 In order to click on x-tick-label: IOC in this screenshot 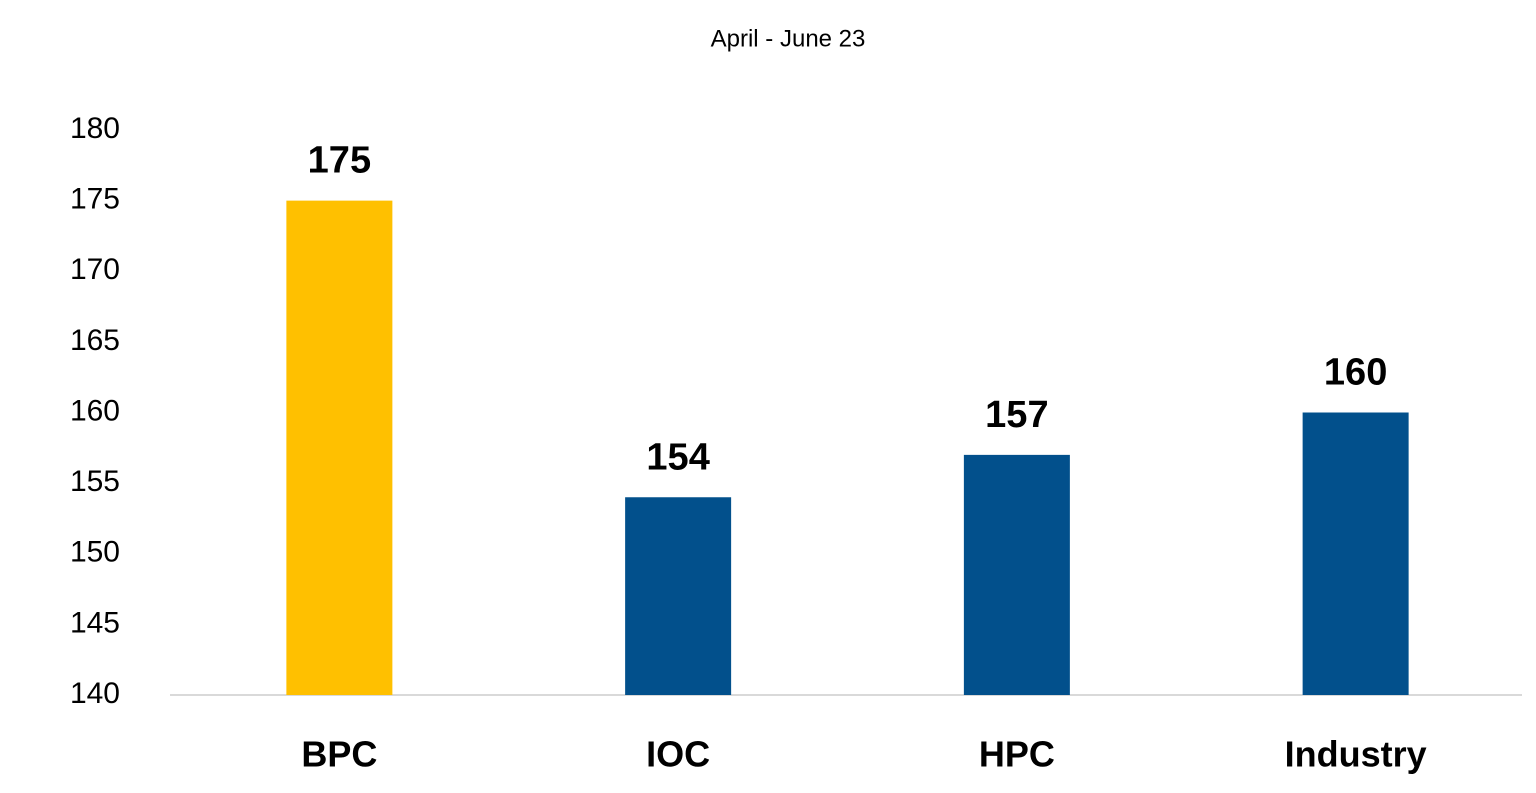, I will do `click(678, 754)`.